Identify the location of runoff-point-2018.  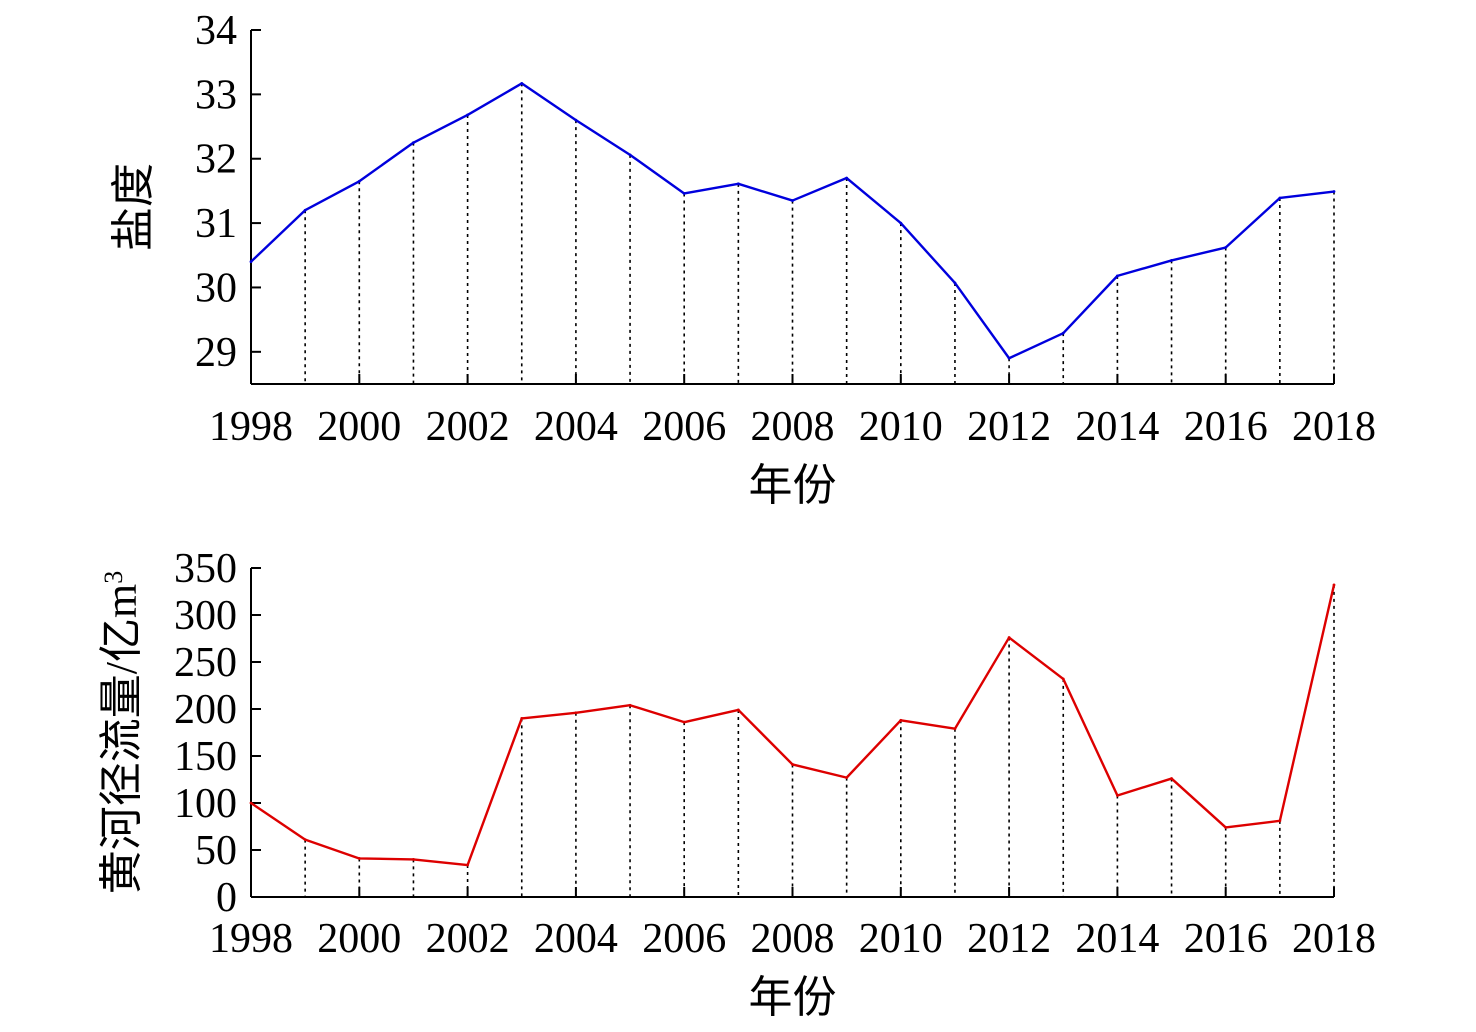
(1334, 585).